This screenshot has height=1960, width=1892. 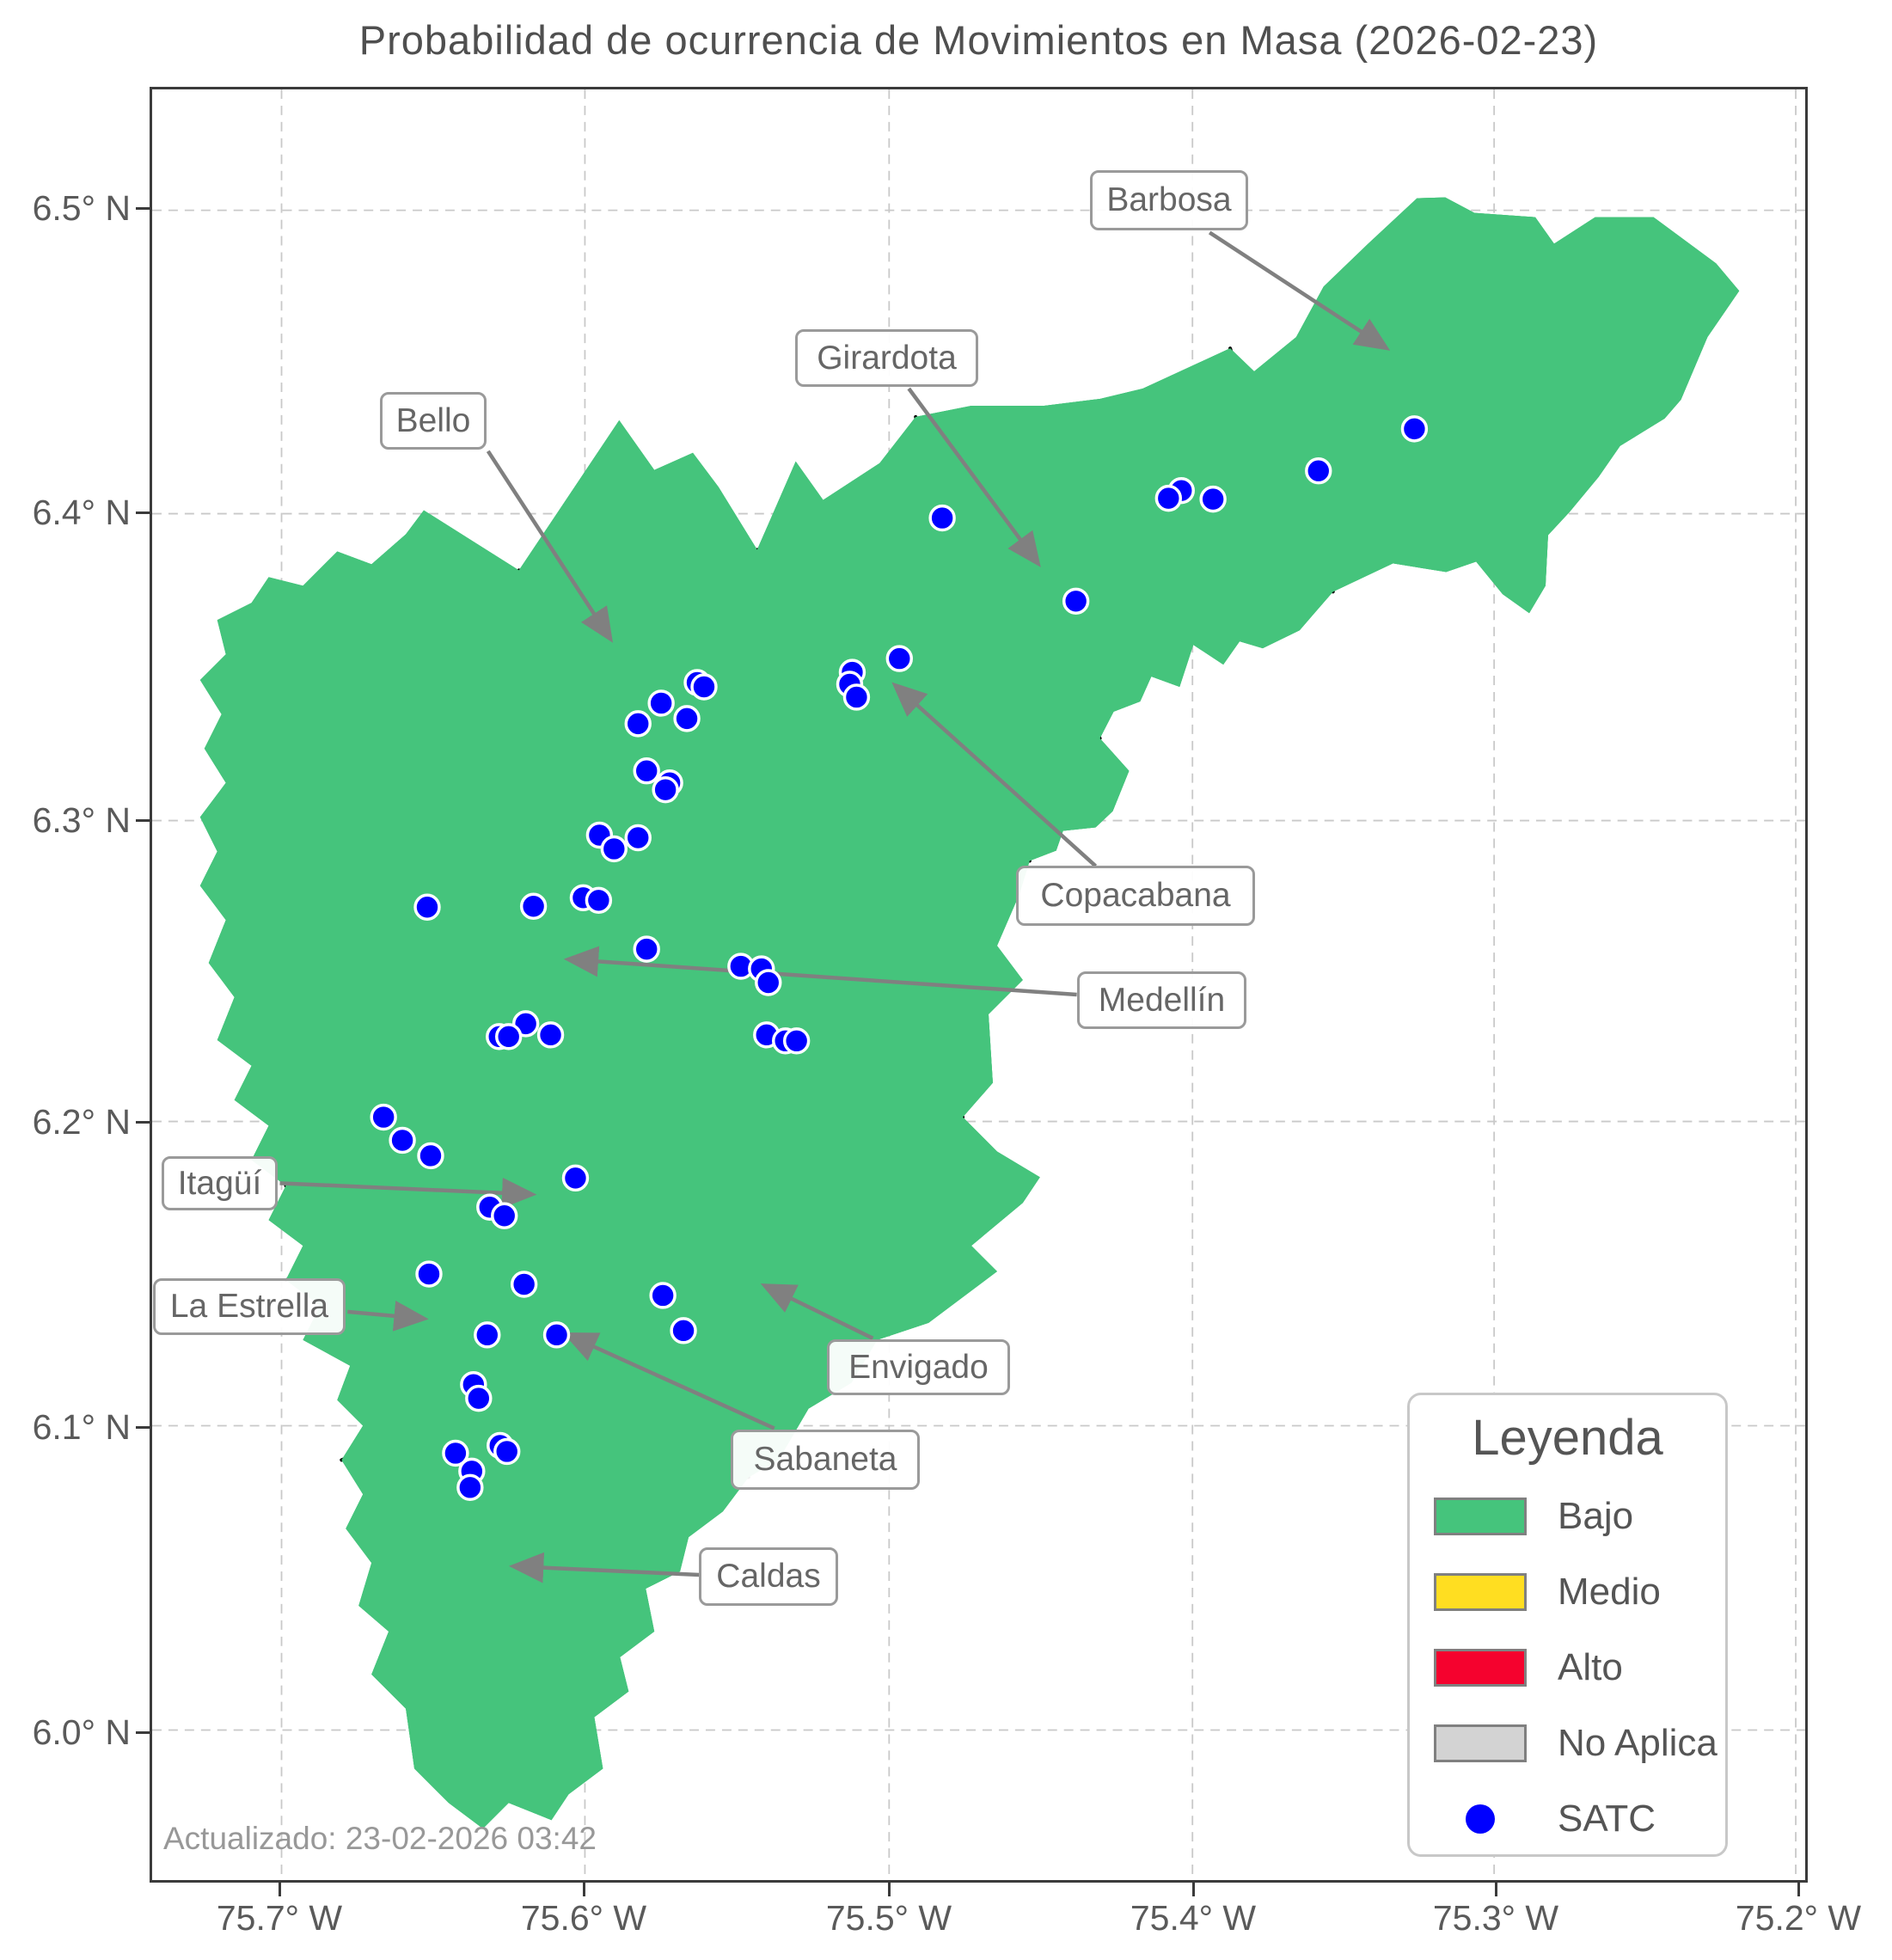 What do you see at coordinates (81, 208) in the screenshot?
I see `y-tick-label: 6.5° N` at bounding box center [81, 208].